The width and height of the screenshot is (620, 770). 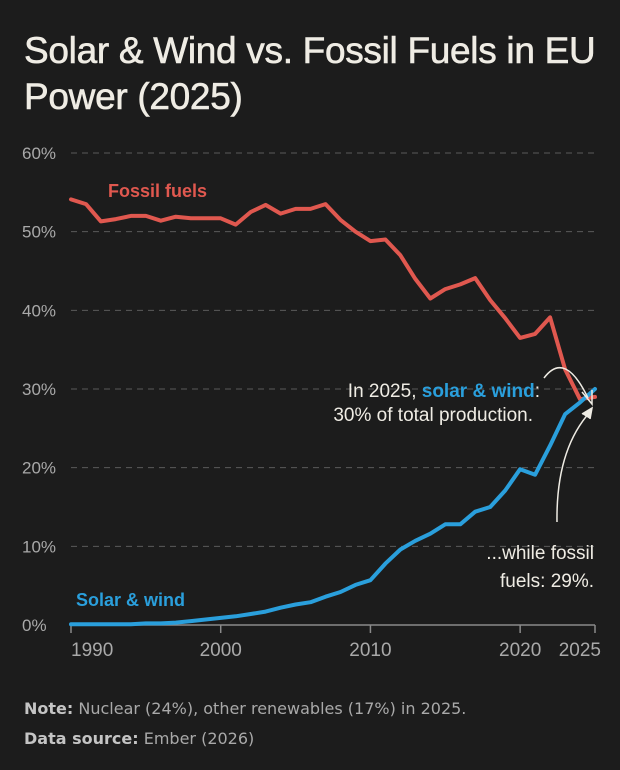 I want to click on y-tick-label: 60%, so click(x=39, y=153).